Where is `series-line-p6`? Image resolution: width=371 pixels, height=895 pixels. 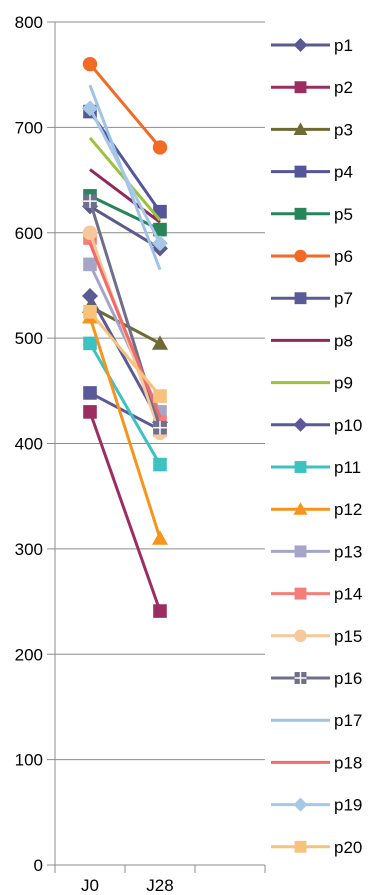 series-line-p6 is located at coordinates (125, 106).